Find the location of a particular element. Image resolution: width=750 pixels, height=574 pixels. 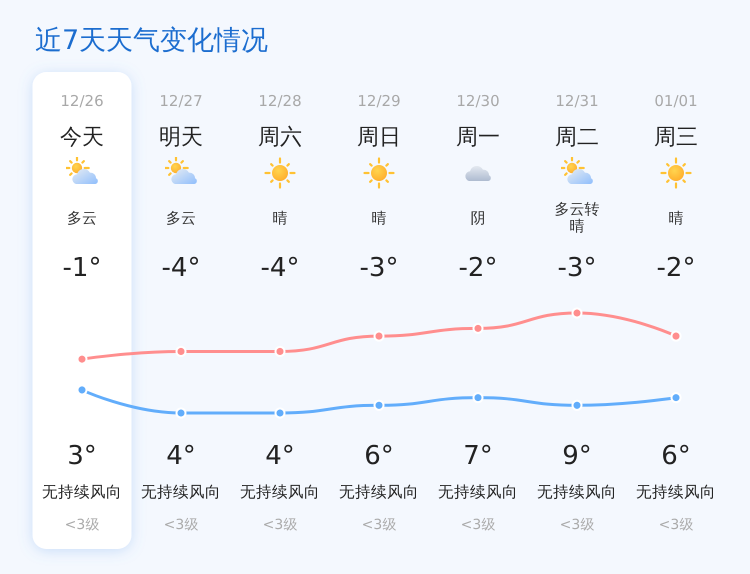

x-tick-label: 12/31 is located at coordinates (577, 101).